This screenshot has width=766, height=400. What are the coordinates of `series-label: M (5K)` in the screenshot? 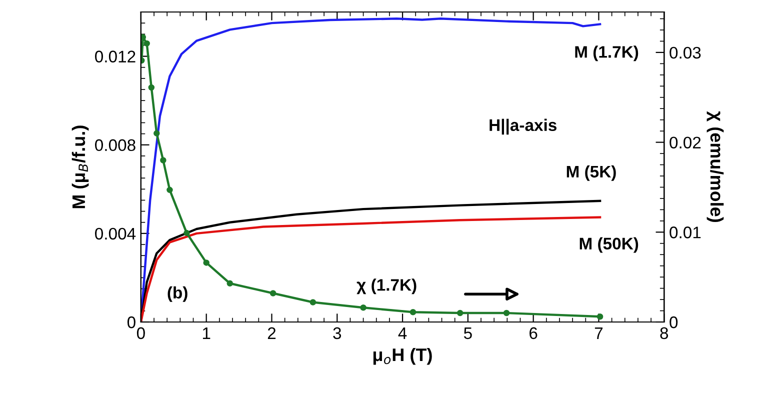 It's located at (591, 173).